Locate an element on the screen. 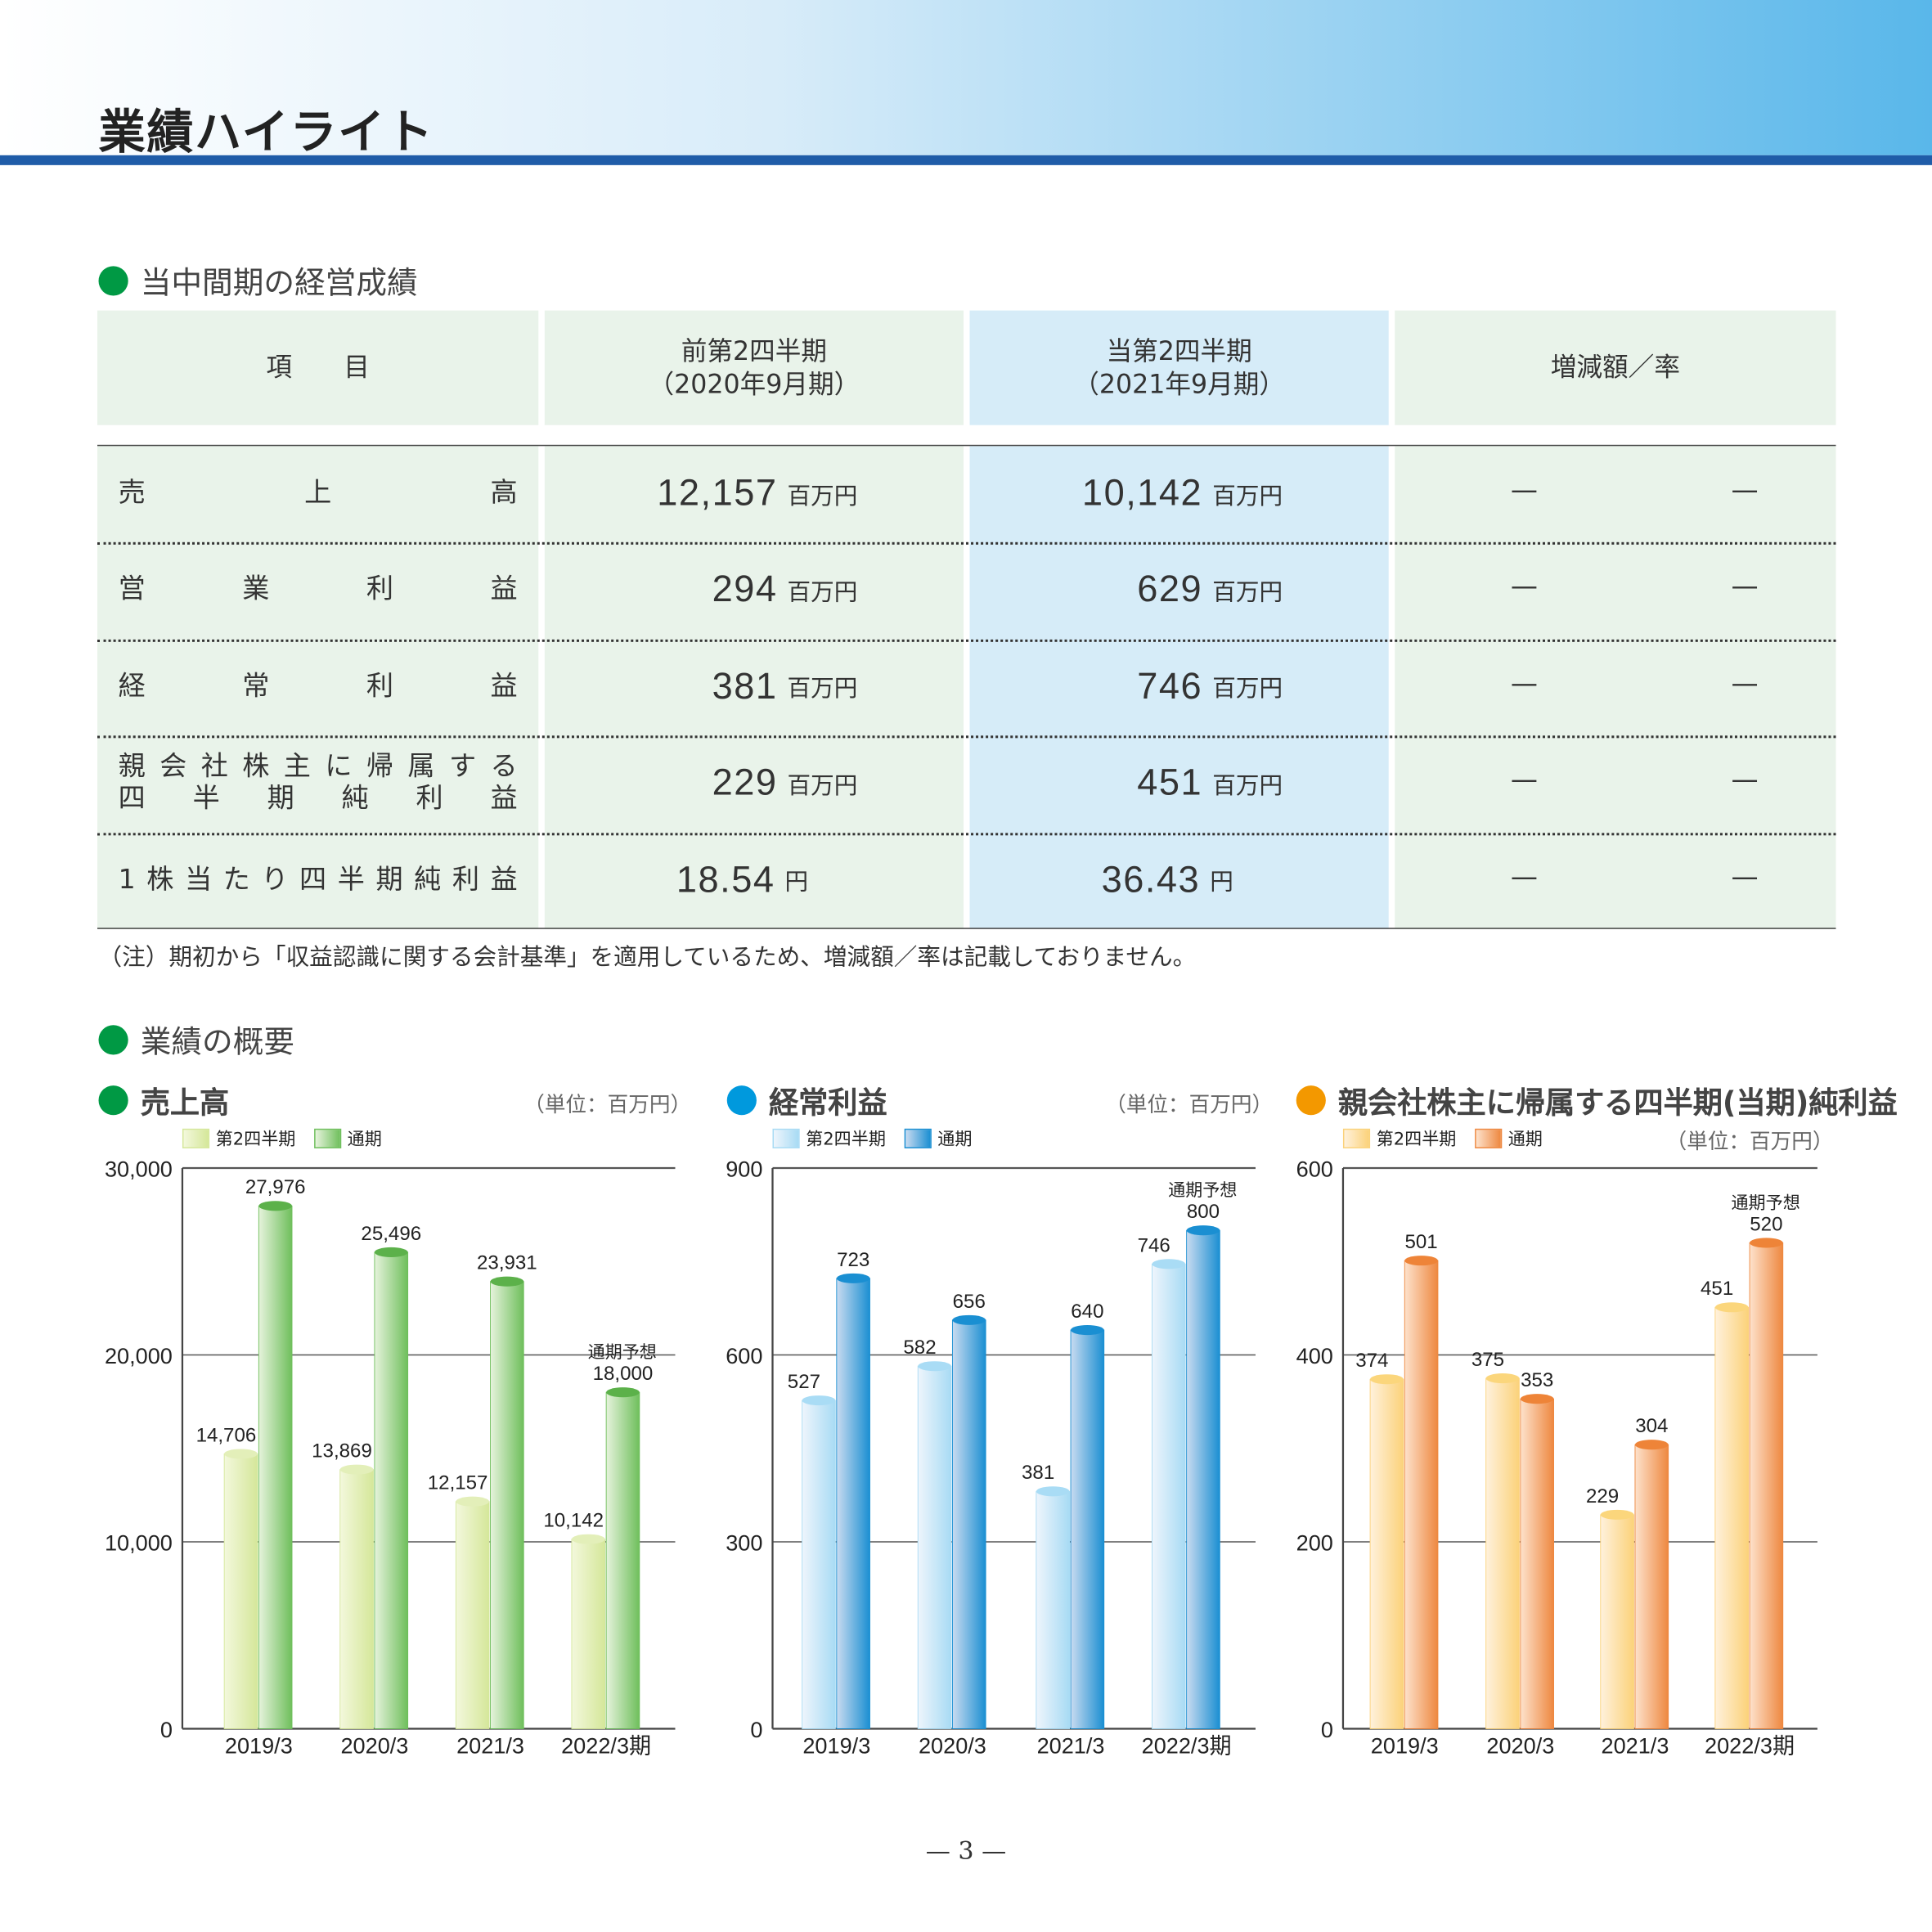 Image resolution: width=1932 pixels, height=1932 pixels. table-header-sub: （2021年9月期） is located at coordinates (1179, 384).